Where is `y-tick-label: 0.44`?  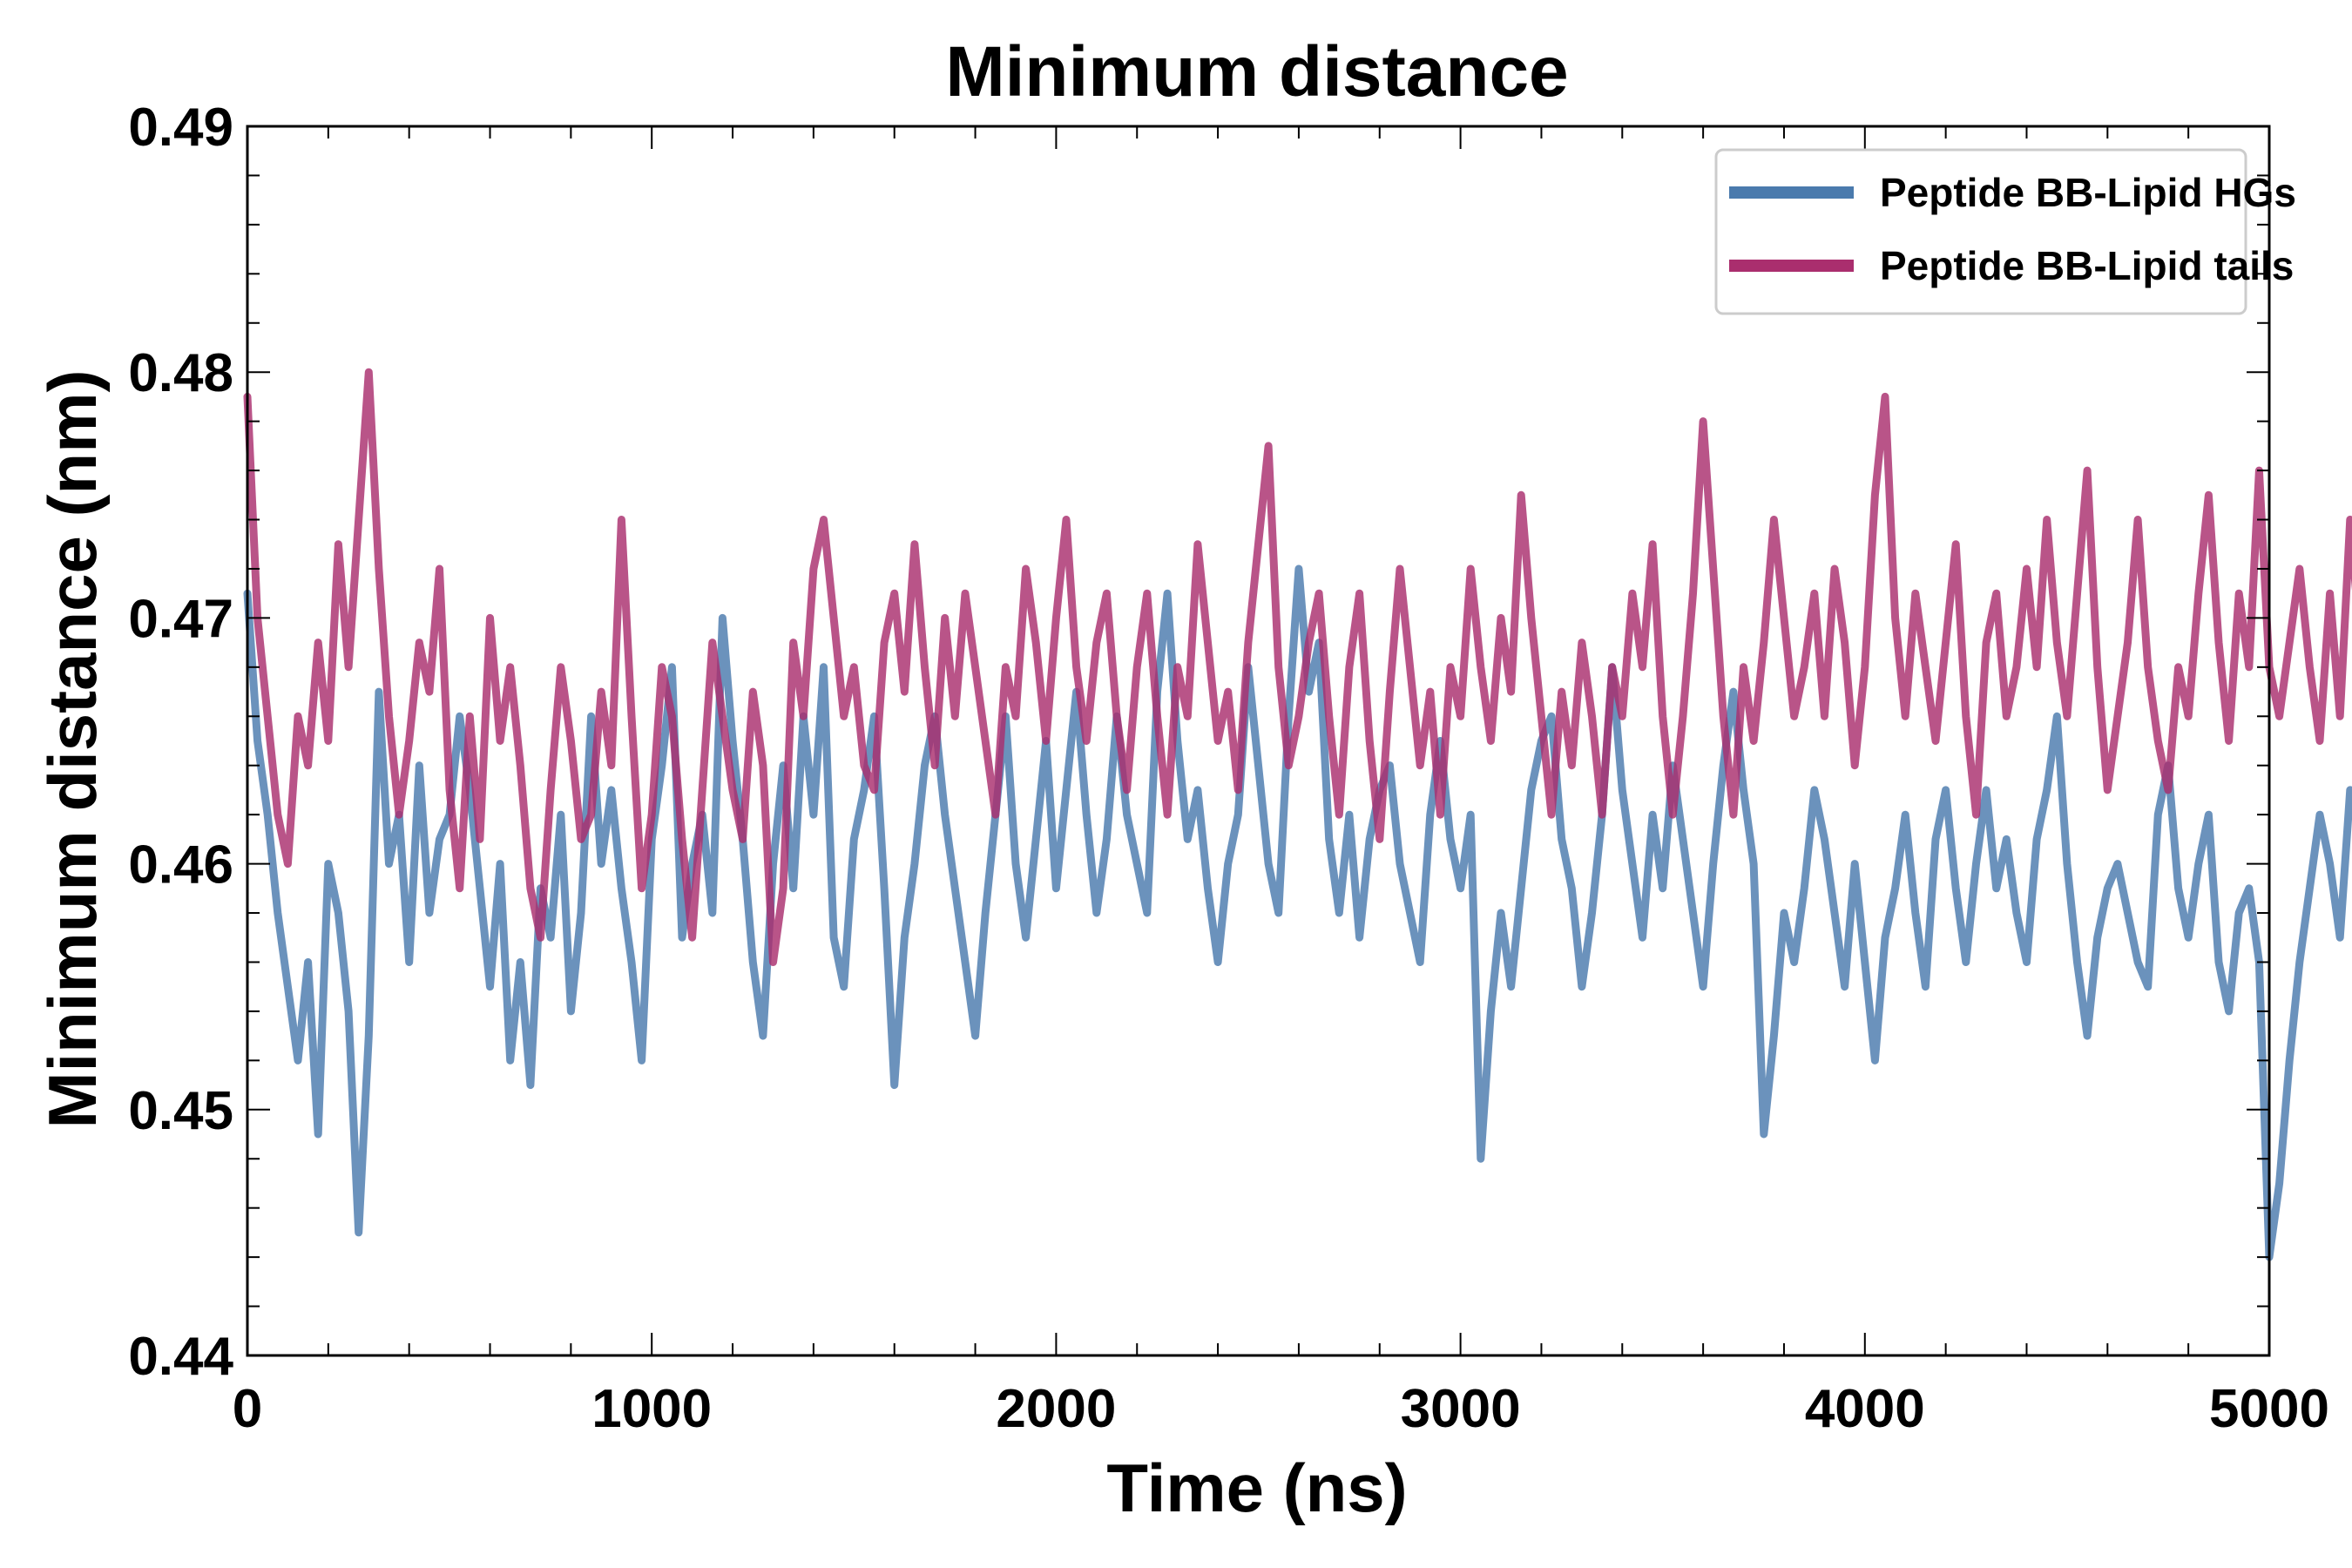 y-tick-label: 0.44 is located at coordinates (180, 1357).